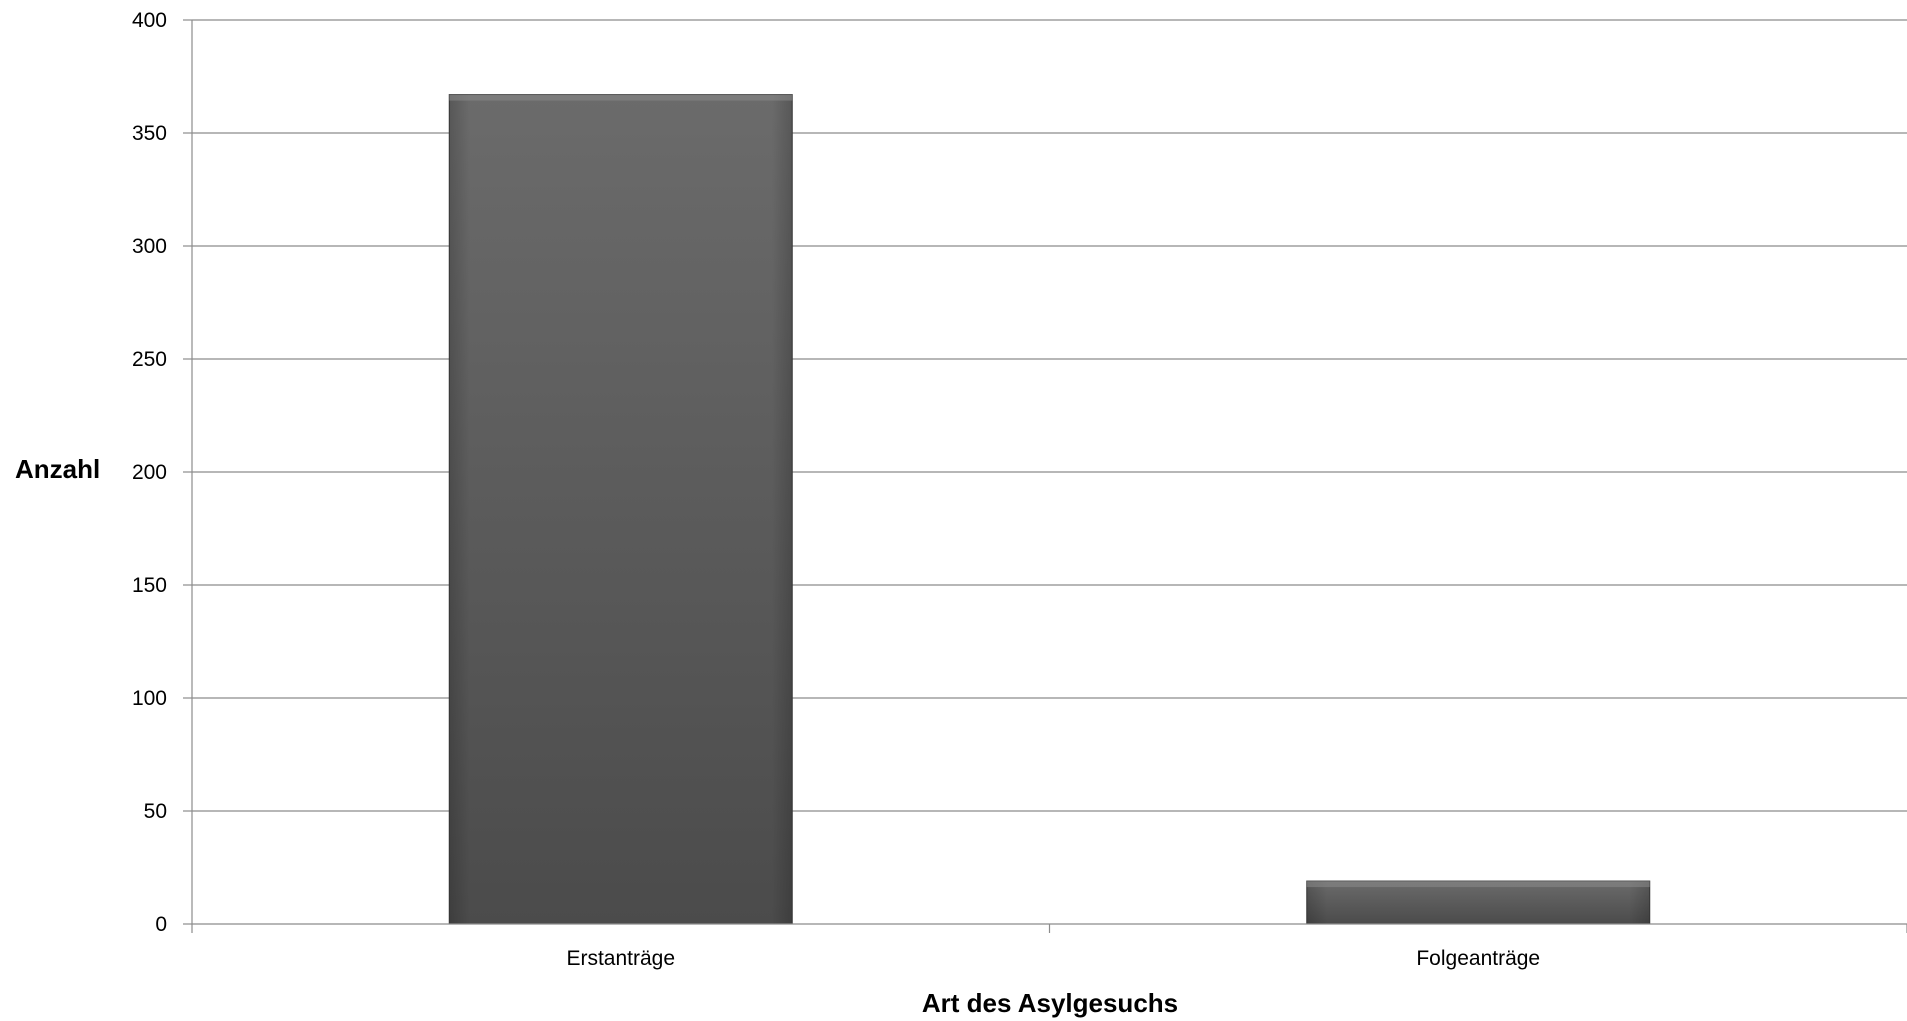  What do you see at coordinates (1050, 1003) in the screenshot?
I see `x-axis-title: Art des Asylgesuchs` at bounding box center [1050, 1003].